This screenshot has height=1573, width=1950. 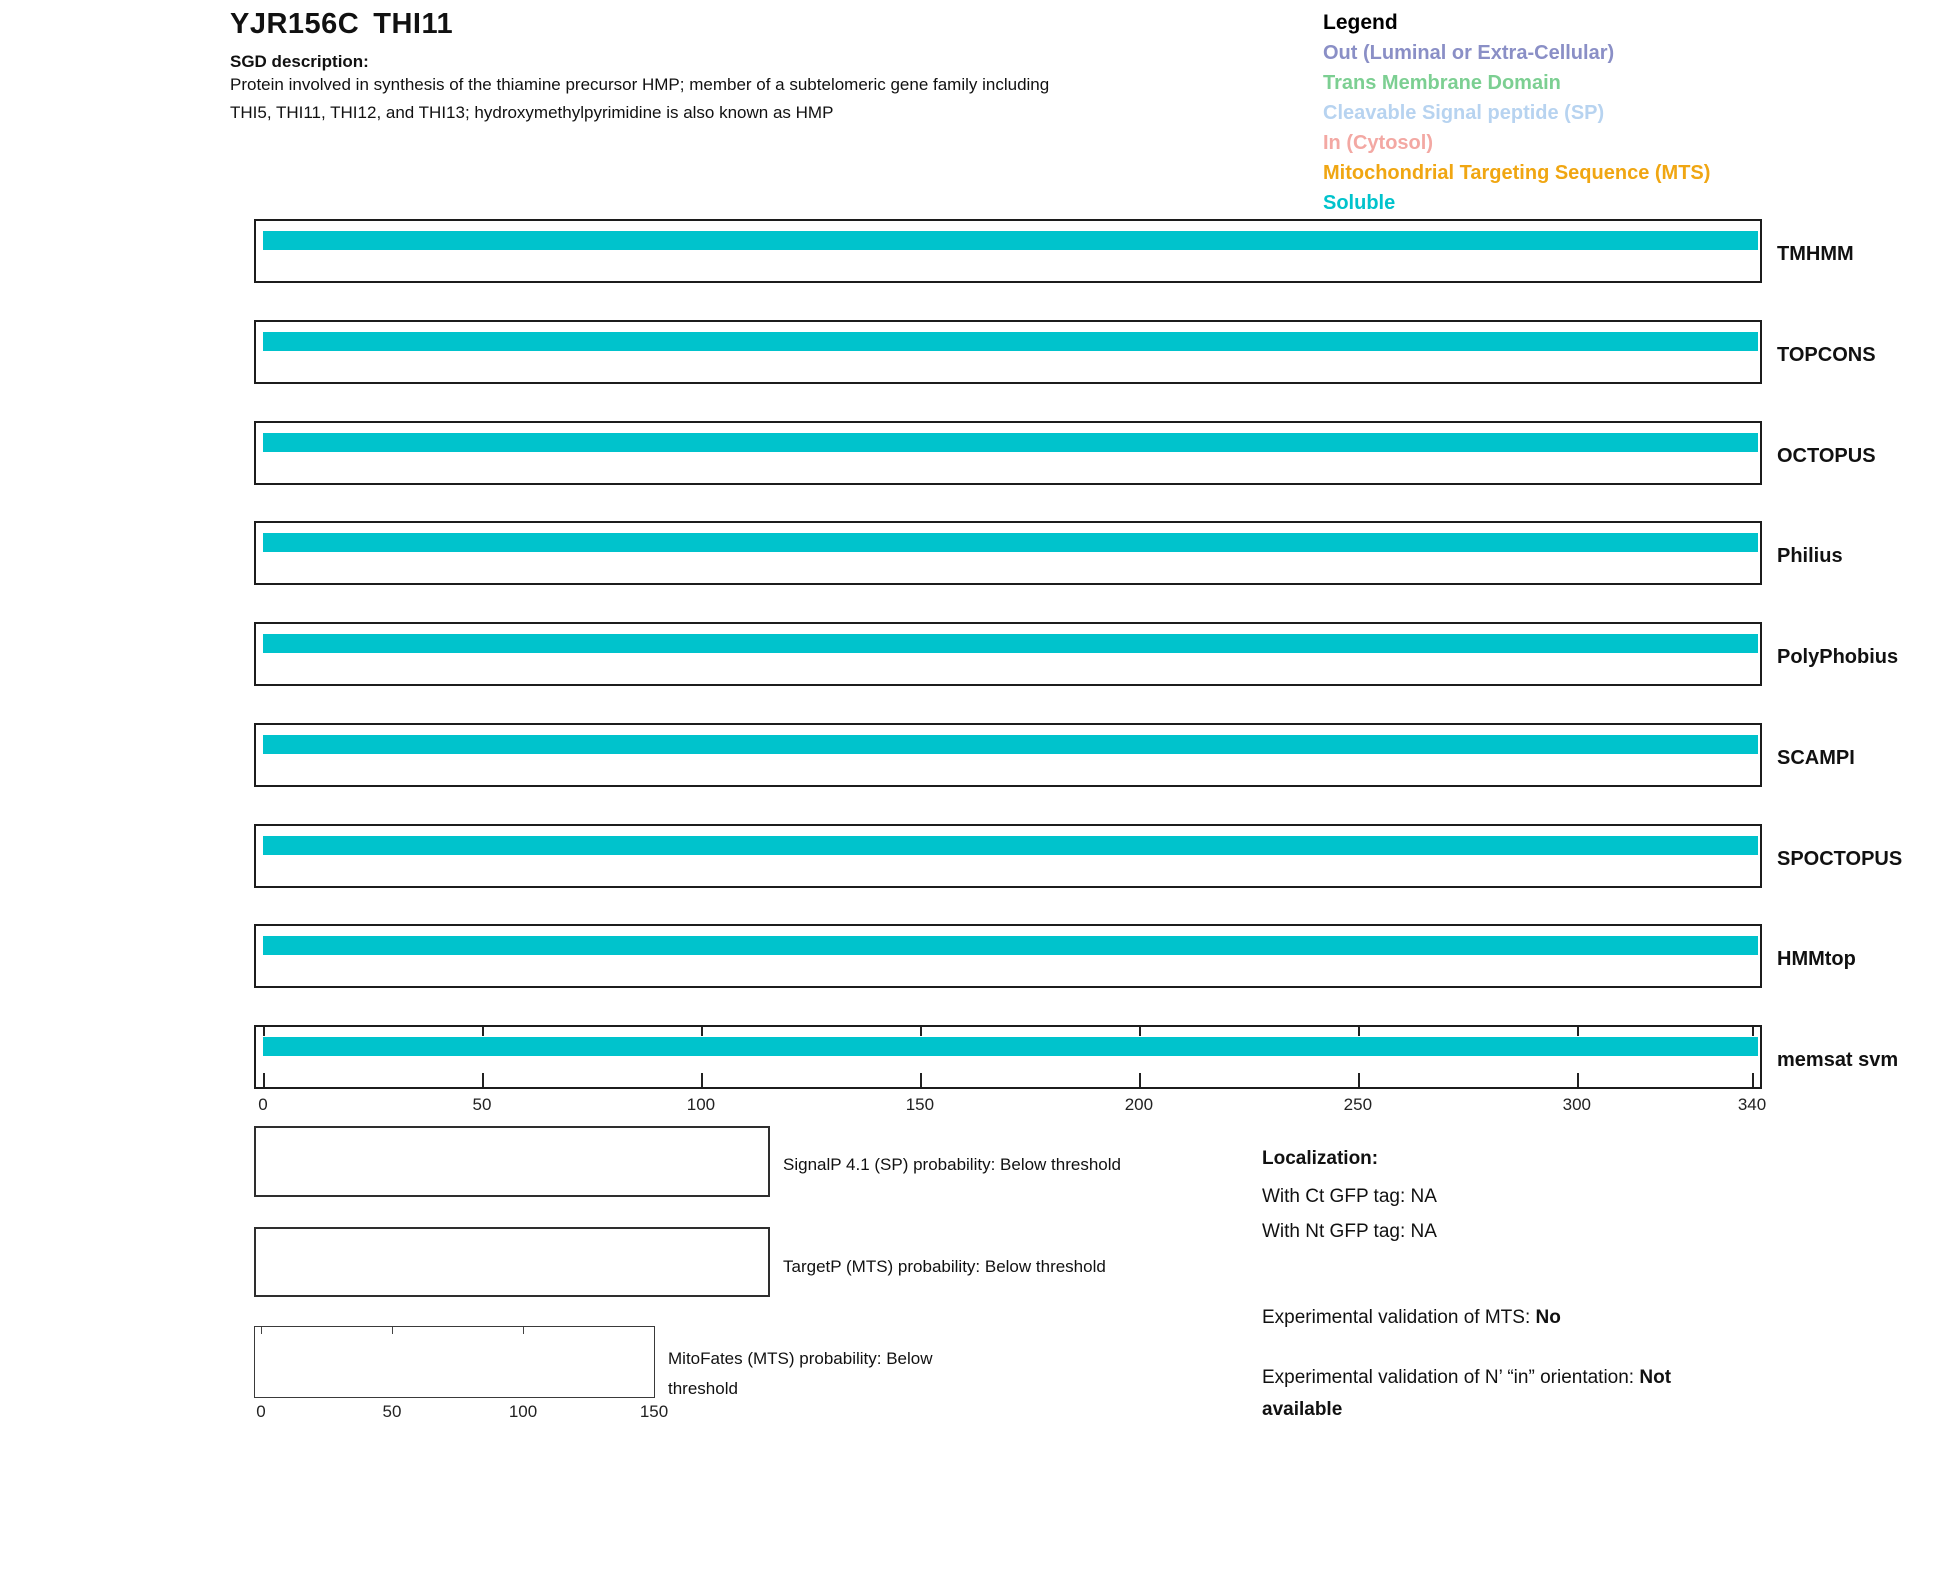 What do you see at coordinates (1816, 959) in the screenshot?
I see `track-label-hmmtop: HMMtop` at bounding box center [1816, 959].